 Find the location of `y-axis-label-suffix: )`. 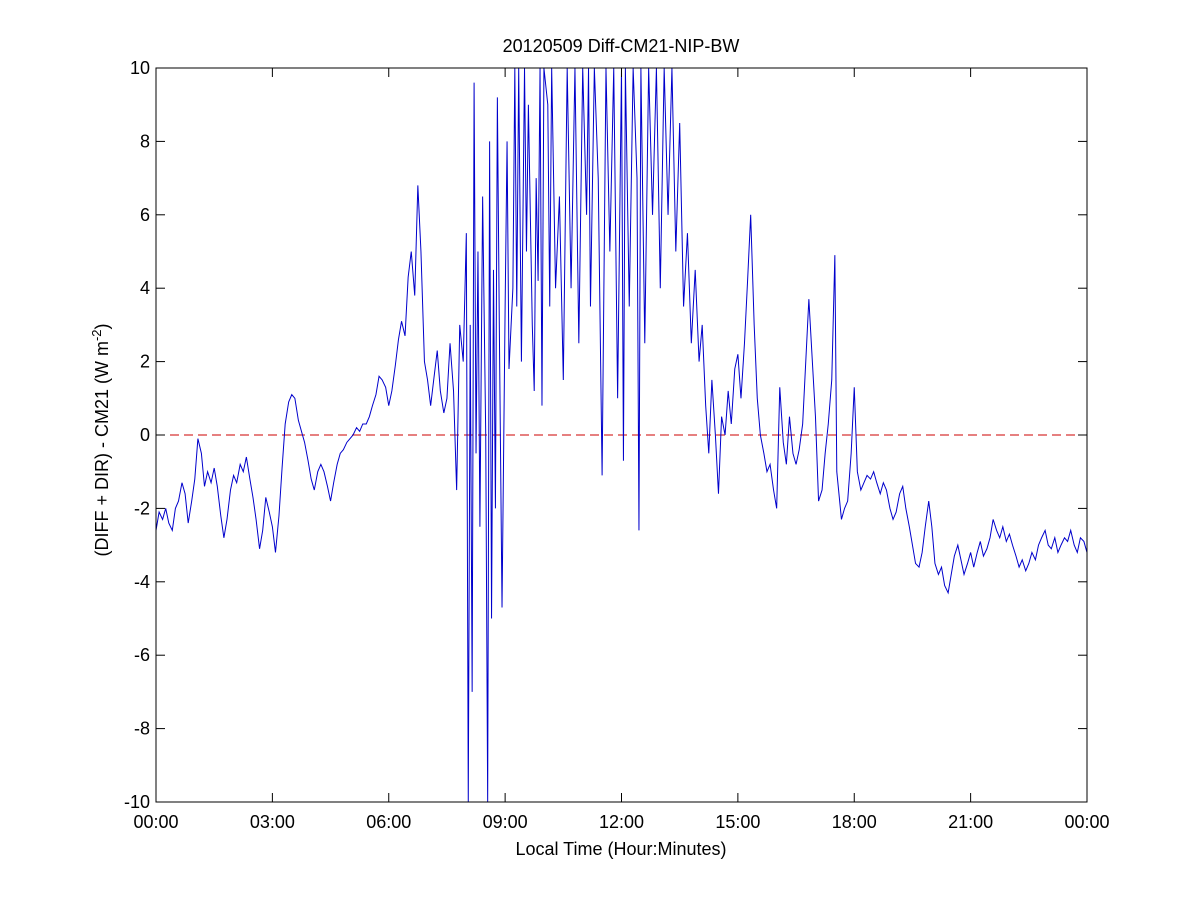

y-axis-label-suffix: ) is located at coordinates (102, 326).